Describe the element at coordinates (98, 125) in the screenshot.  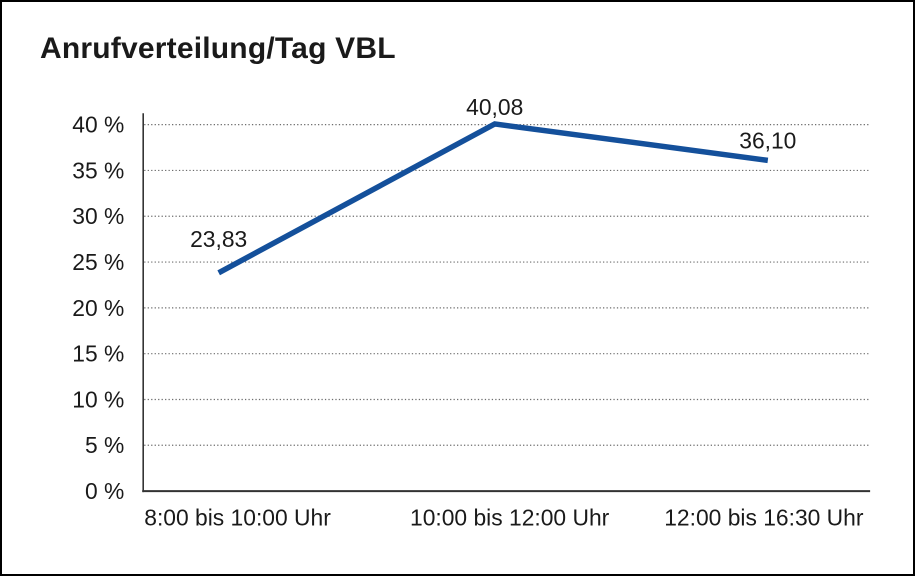
I see `y-tick-label: 40 %` at that location.